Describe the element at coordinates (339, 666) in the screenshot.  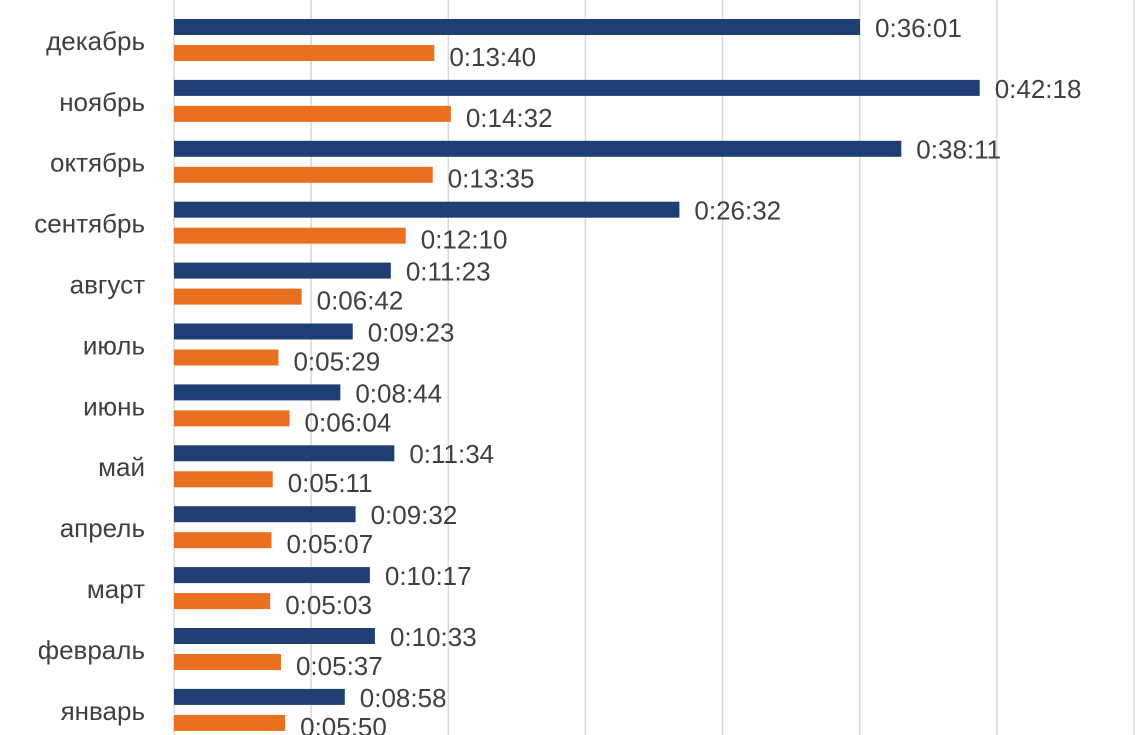
I see `data-label: 0:05:37` at that location.